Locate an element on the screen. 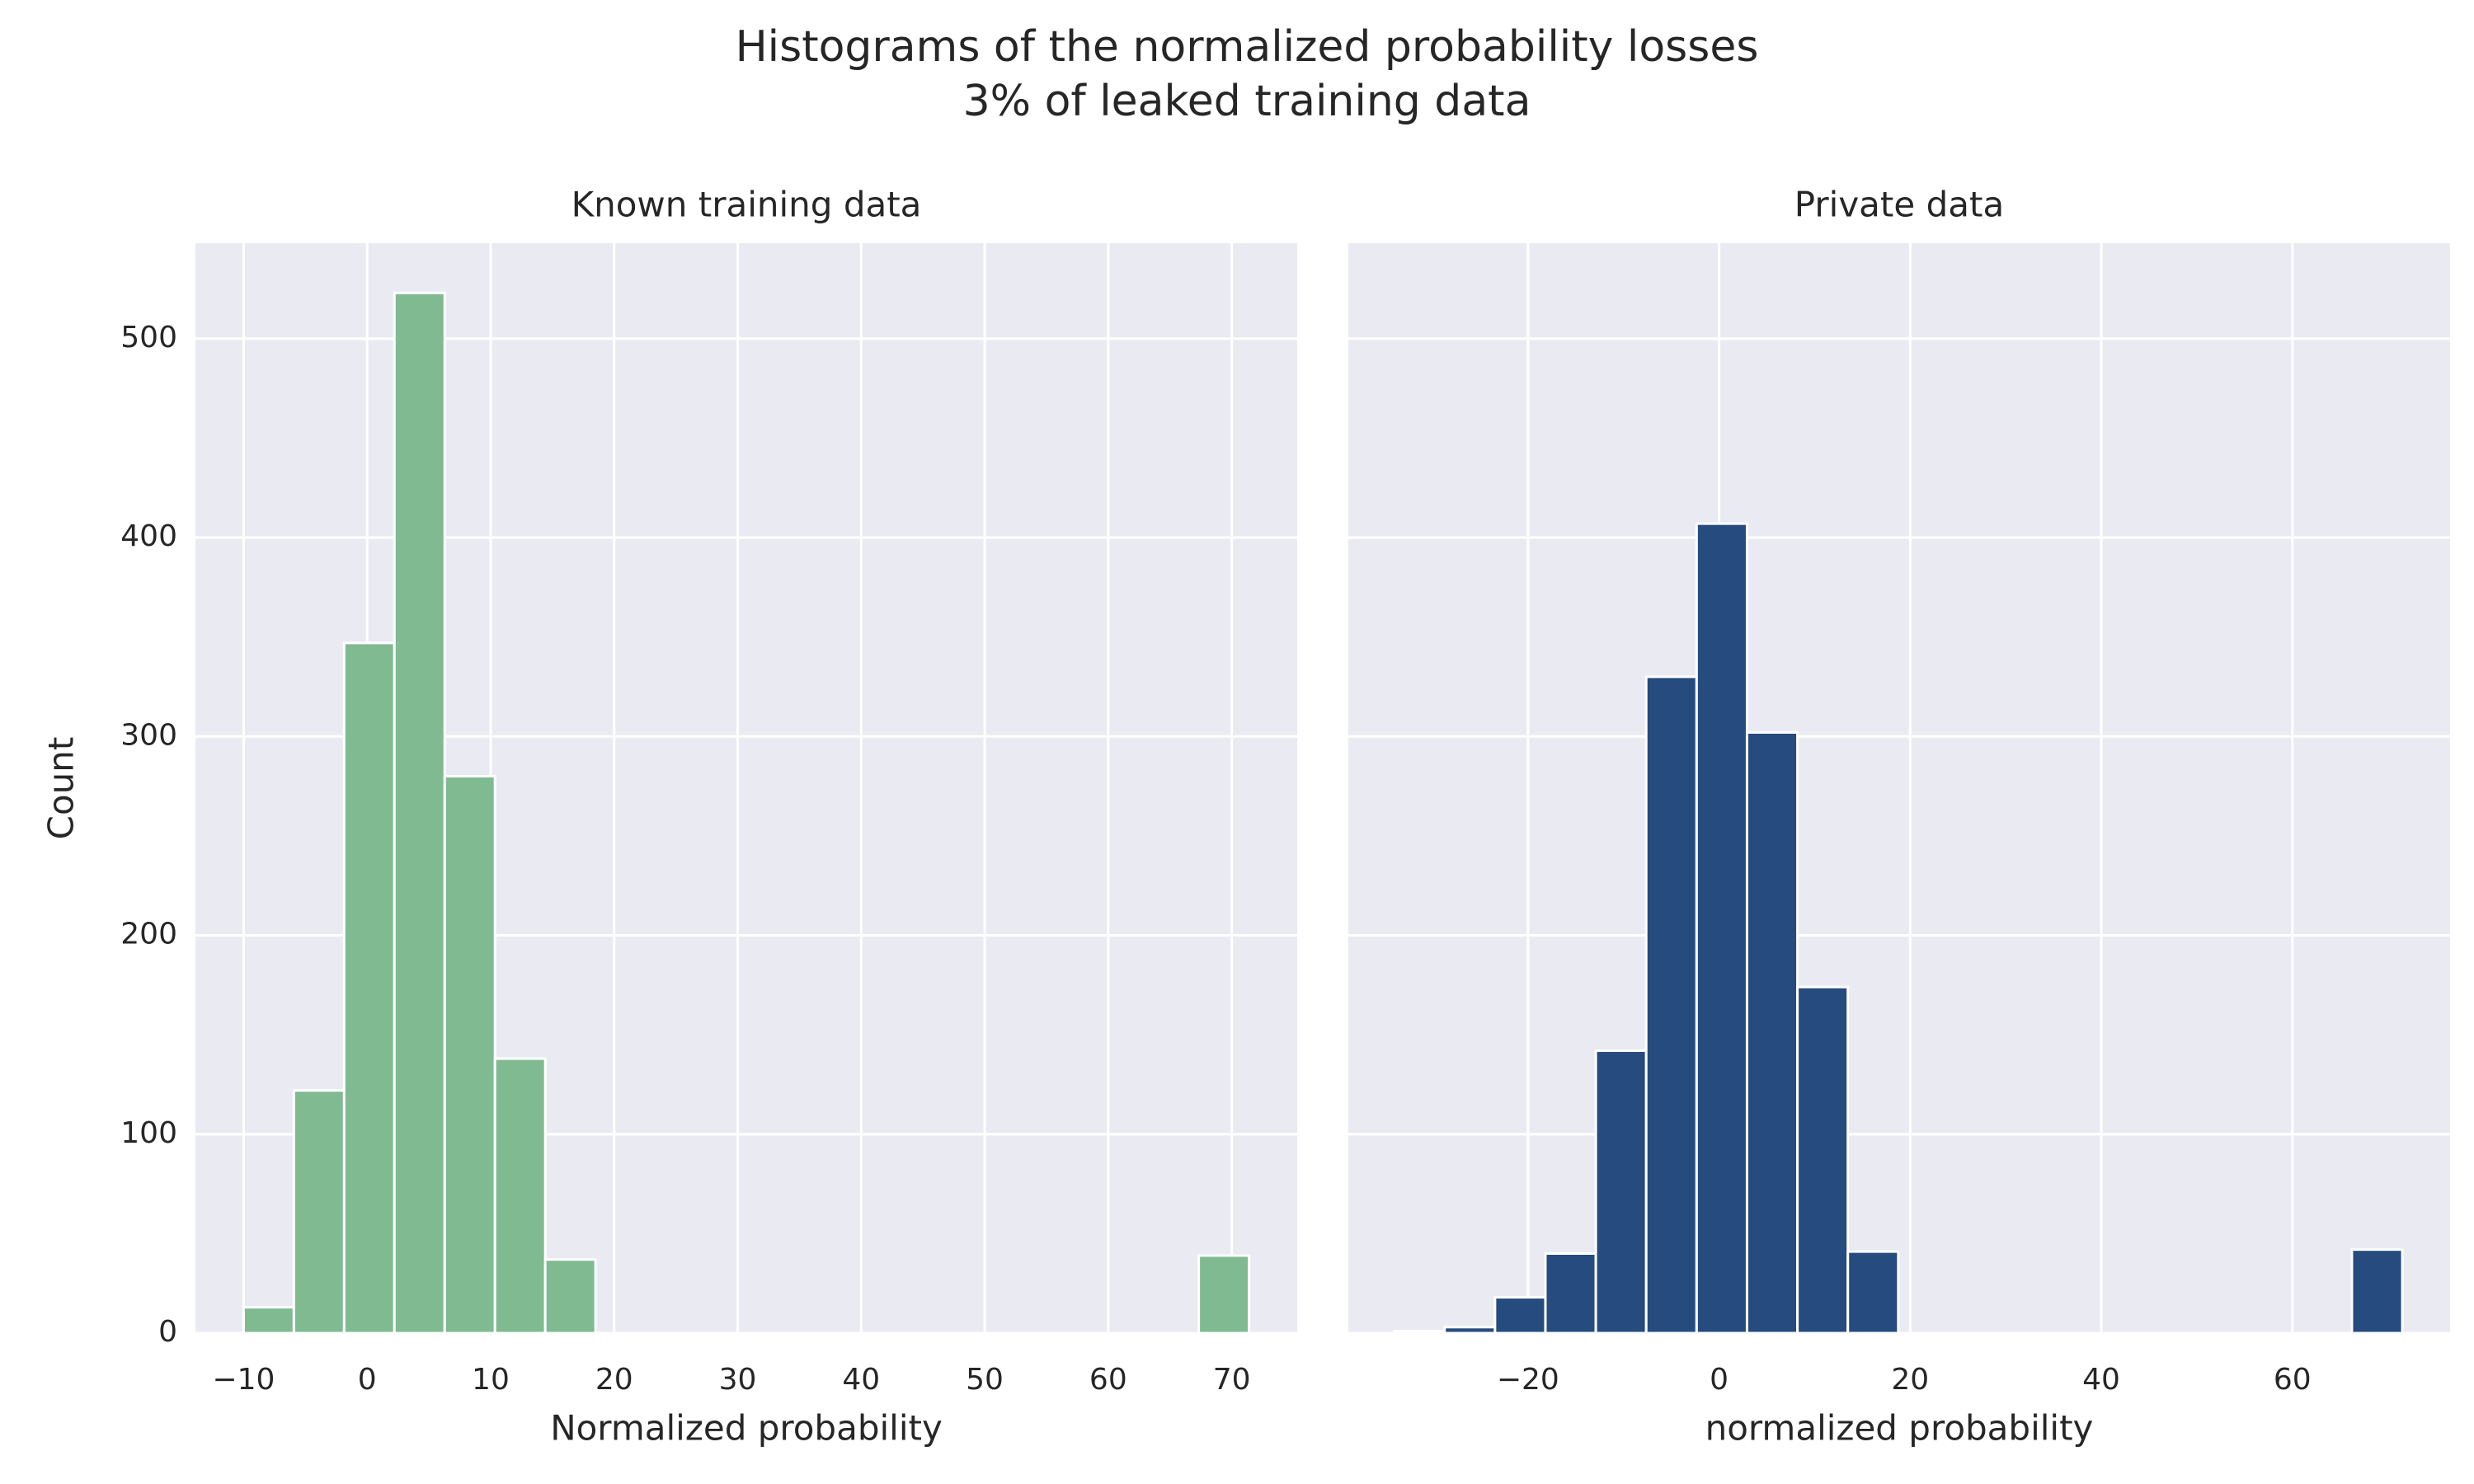 This screenshot has width=2474, height=1484. figure-subtitle: 3% of leaked training data is located at coordinates (1247, 101).